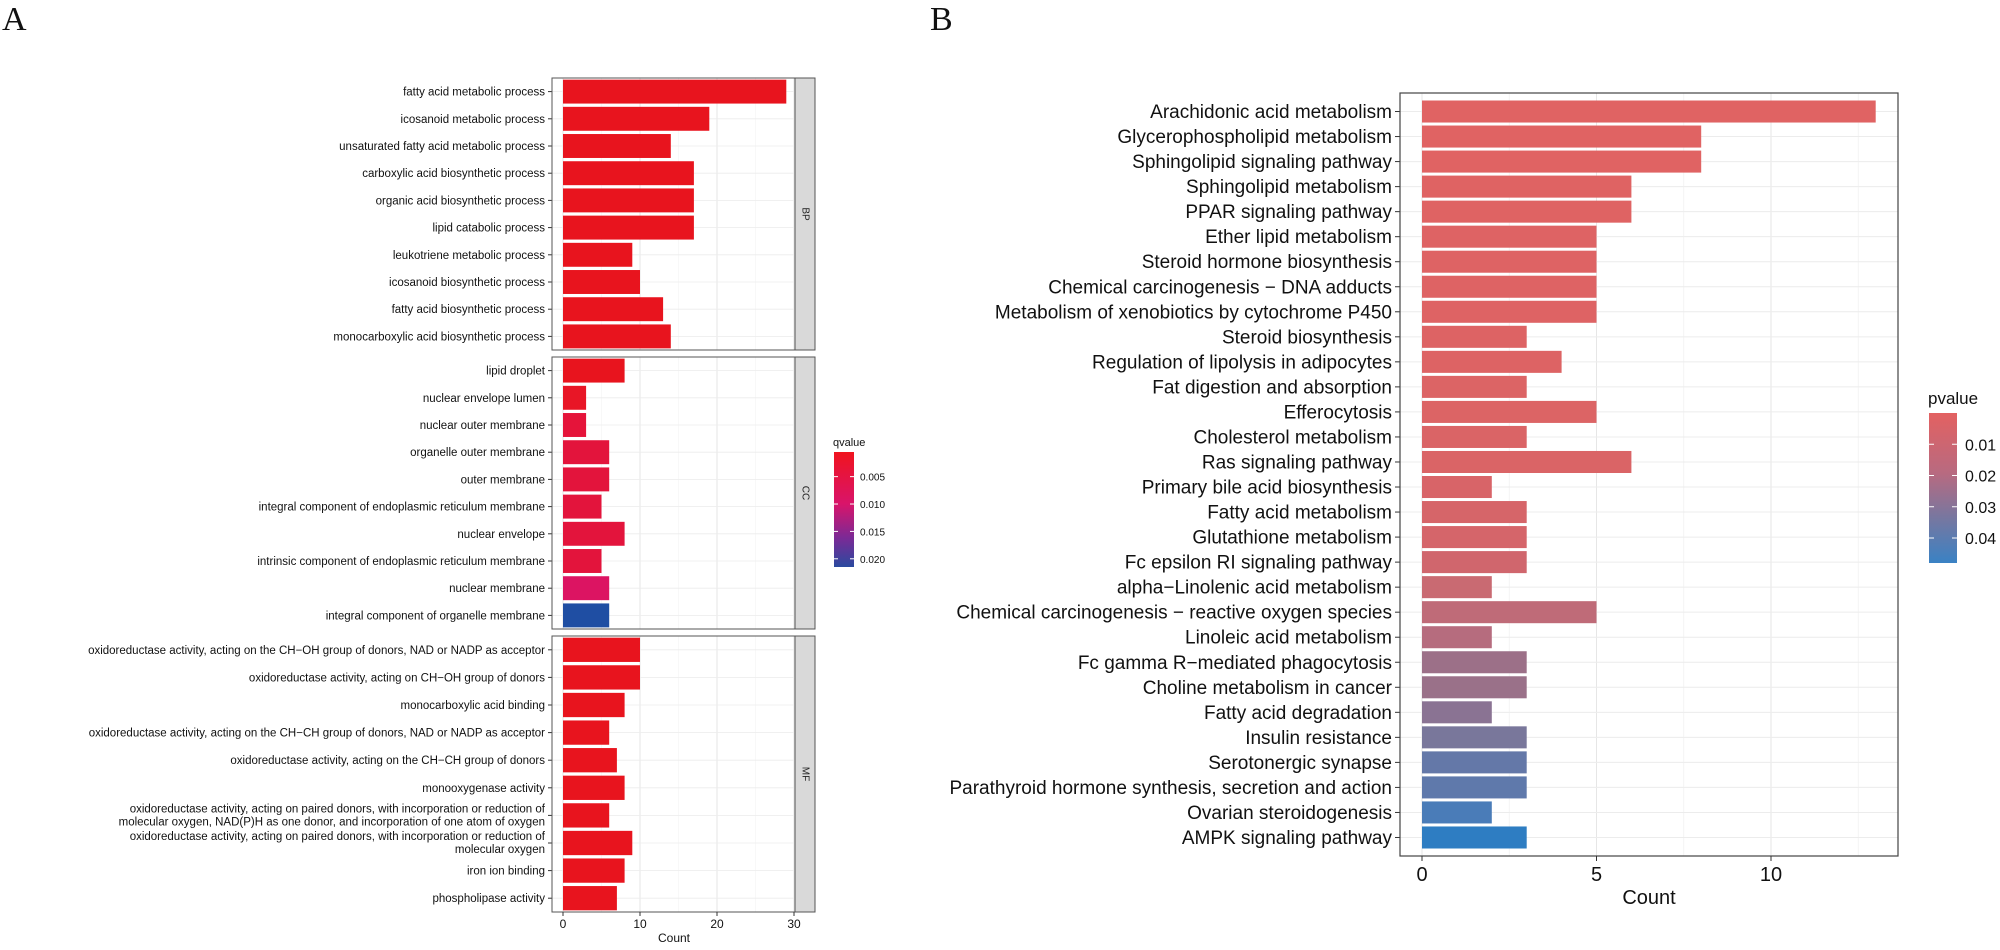  I want to click on panel-a-category-label: unsaturated fatty acid metabolic process, so click(442, 147).